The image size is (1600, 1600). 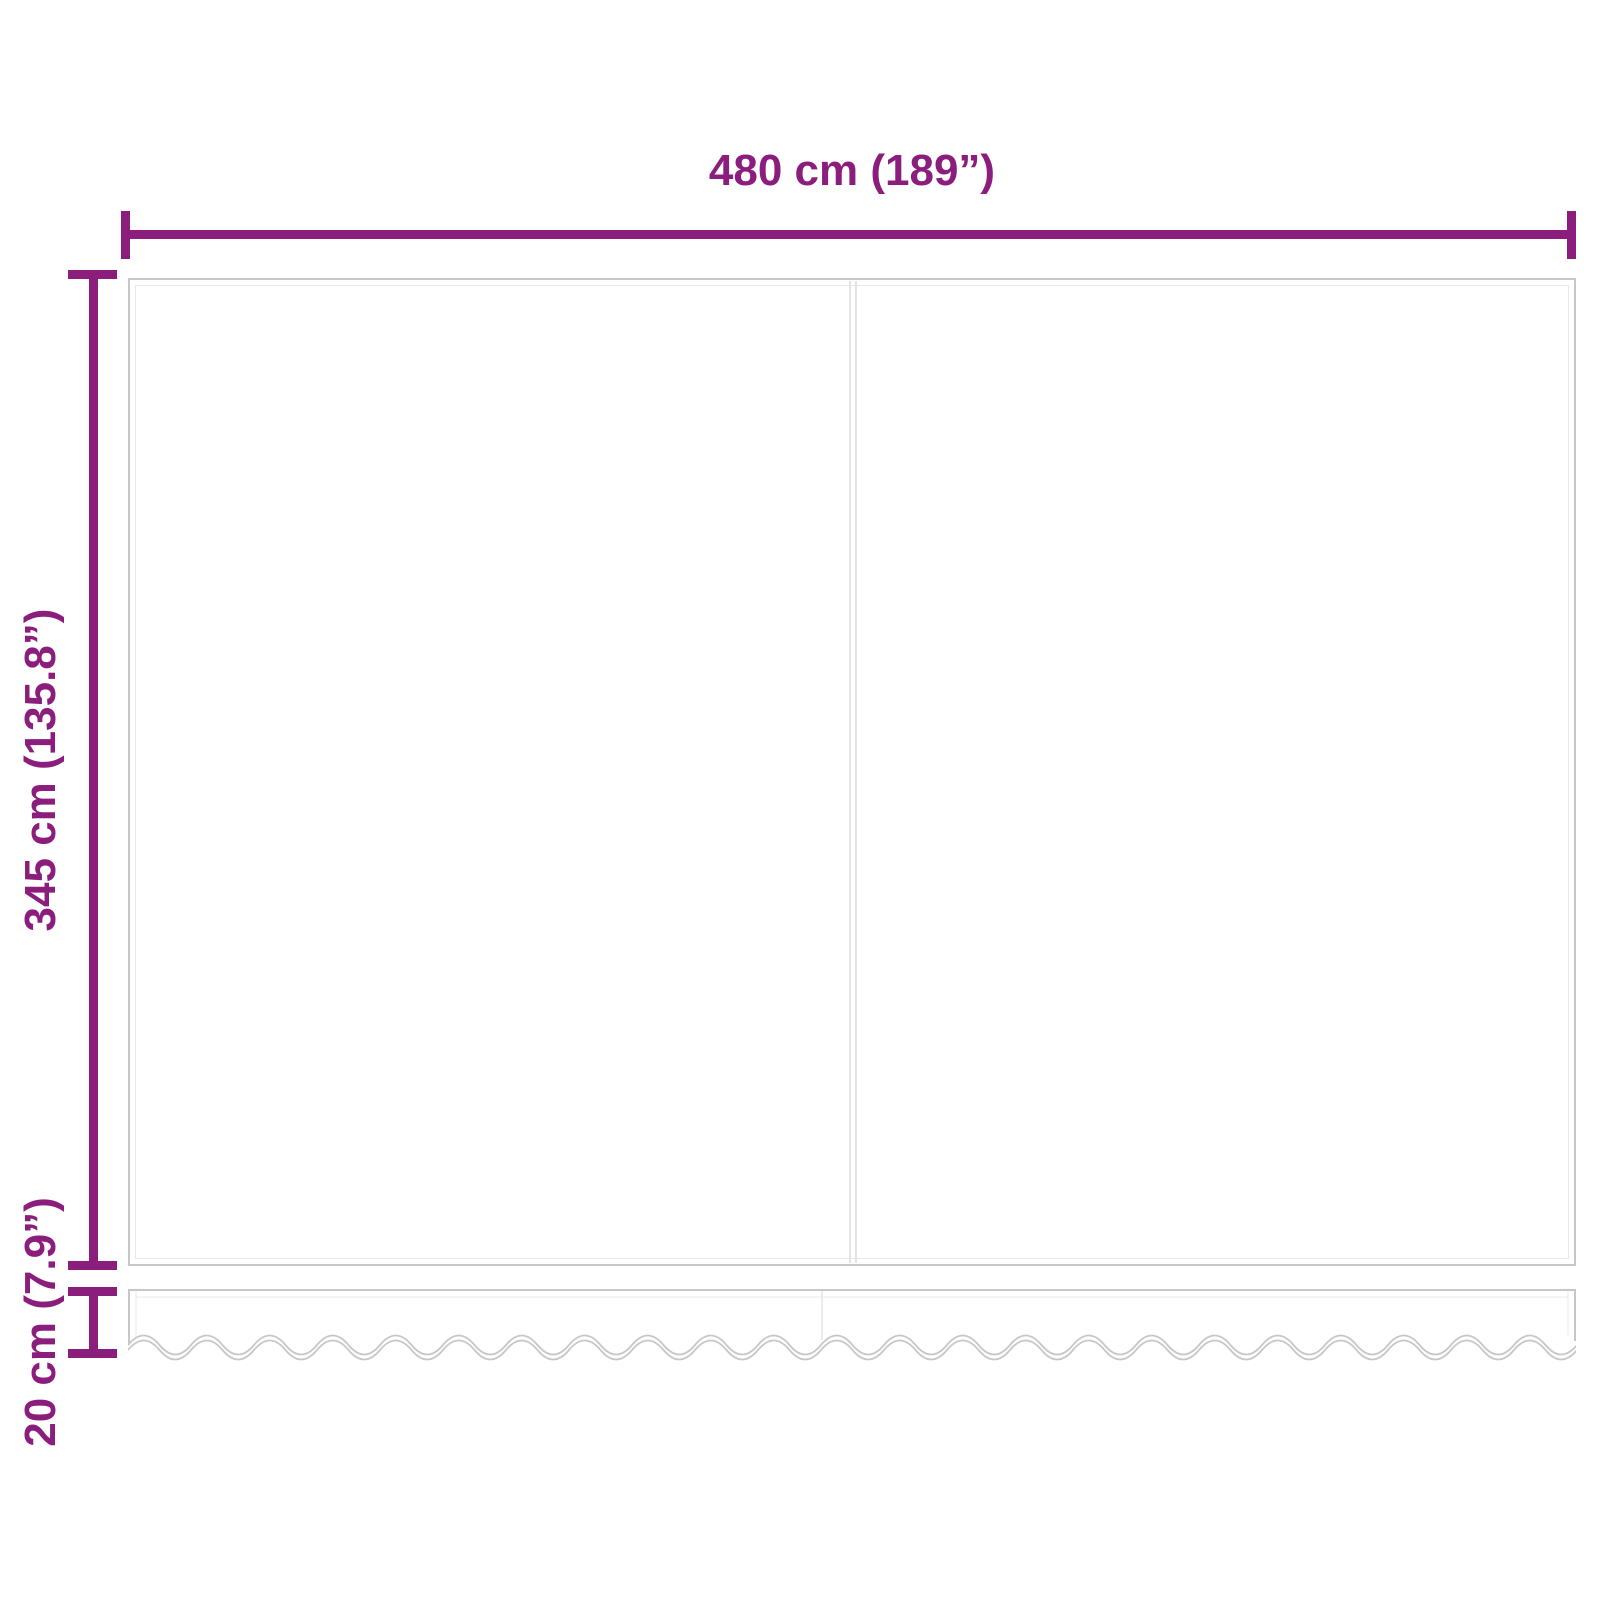 I want to click on width-dimension-label: 480 cm (189”), so click(x=852, y=170).